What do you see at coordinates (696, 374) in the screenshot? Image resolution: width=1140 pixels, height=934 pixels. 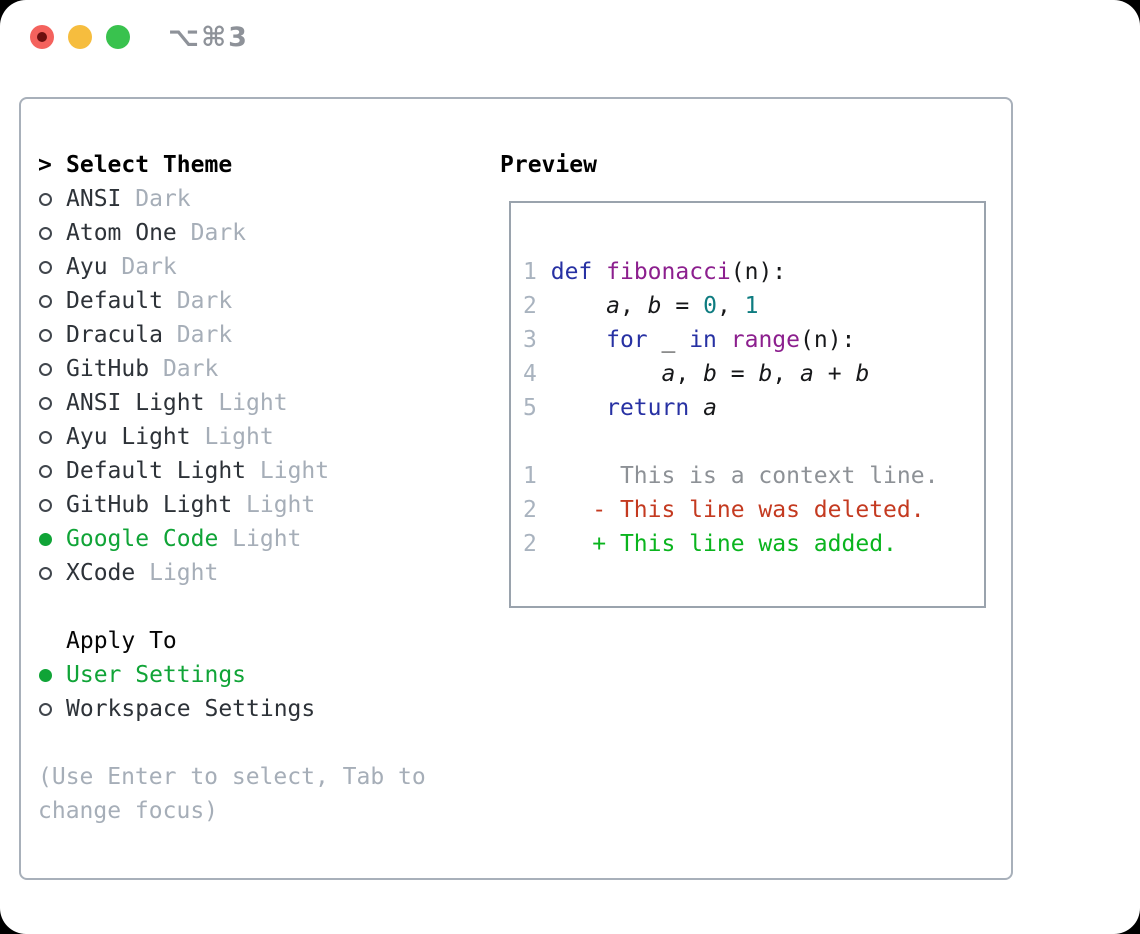 I see `code-line: 4 a, b = b, a + b` at bounding box center [696, 374].